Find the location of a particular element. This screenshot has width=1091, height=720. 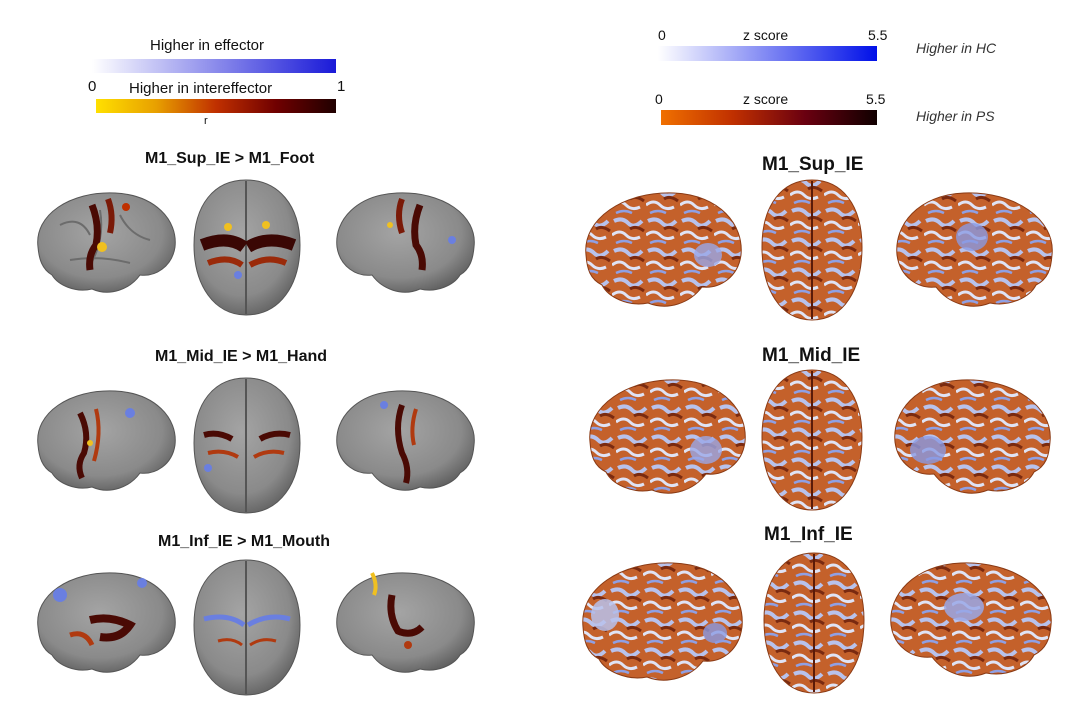

ps-side-label: Higher in PS is located at coordinates (955, 116).